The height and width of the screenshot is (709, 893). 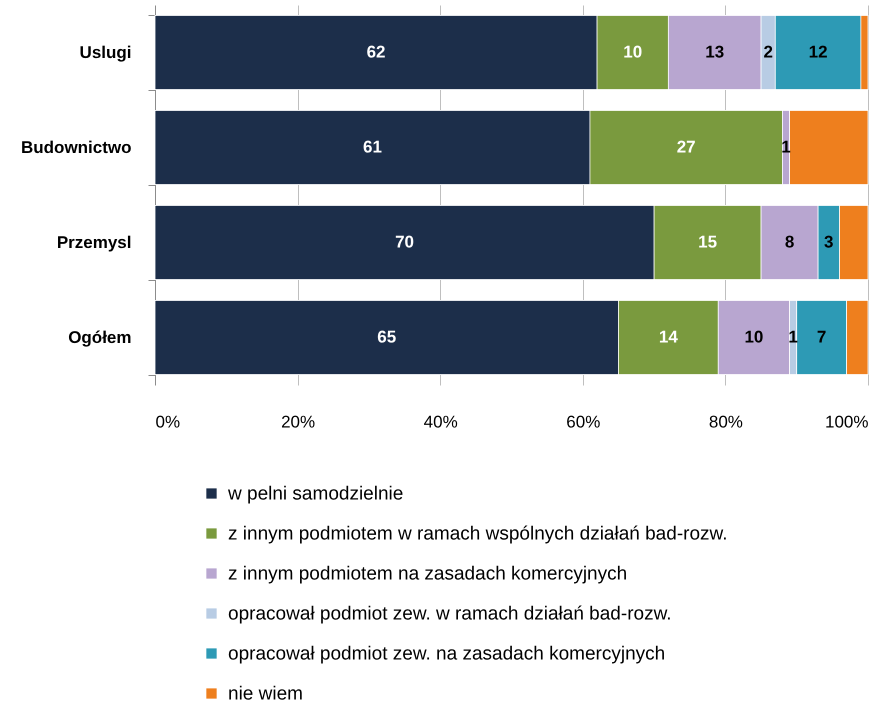 I want to click on legend-label: z innym podmiotem w ramach wspólnych działań bad-rozw., so click(x=478, y=534).